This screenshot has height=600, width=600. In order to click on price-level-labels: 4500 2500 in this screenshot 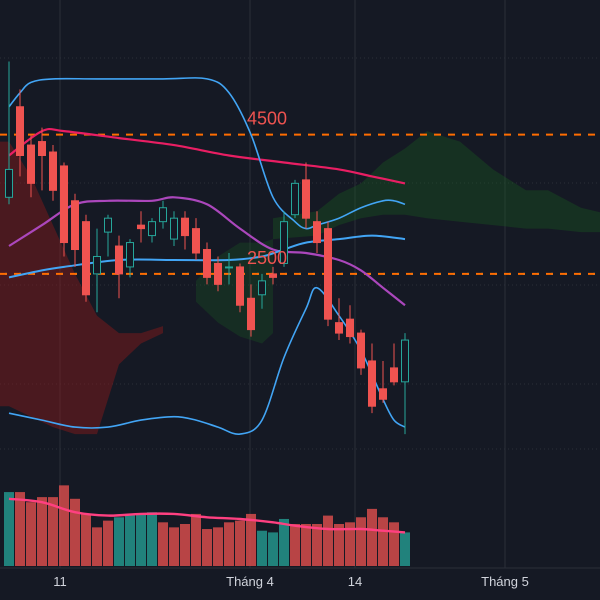, I will do `click(267, 188)`.